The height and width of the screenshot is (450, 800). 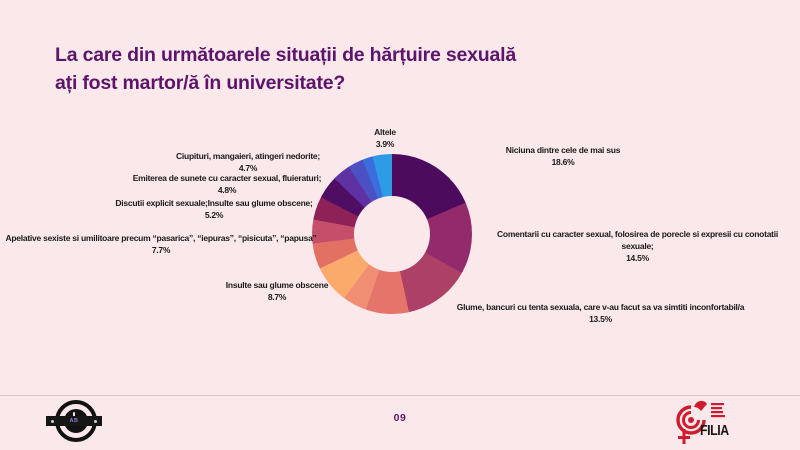 I want to click on label-pct: 3.9%, so click(x=385, y=143).